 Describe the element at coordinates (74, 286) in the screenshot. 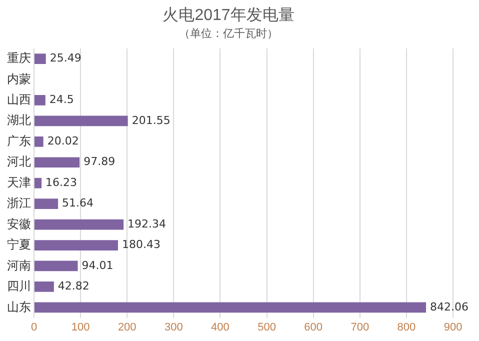

I see `data-label: 42.82` at that location.